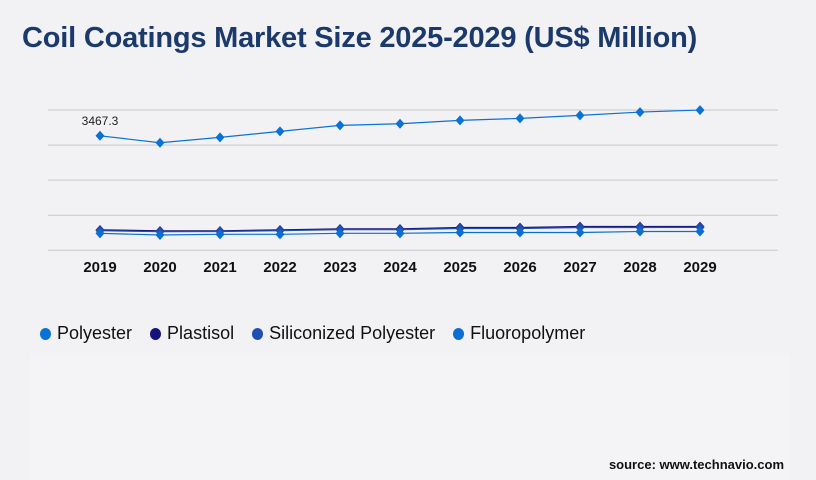 Image resolution: width=816 pixels, height=480 pixels. I want to click on data-label: 3467.3, so click(100, 121).